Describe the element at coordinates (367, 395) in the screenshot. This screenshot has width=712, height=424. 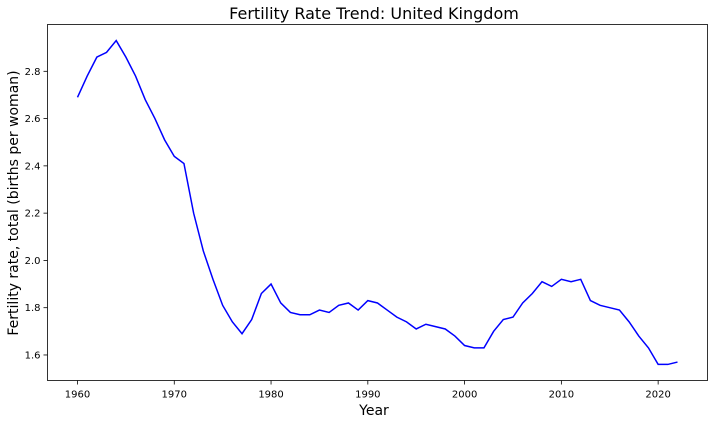
I see `x-tick-label: 1990` at that location.